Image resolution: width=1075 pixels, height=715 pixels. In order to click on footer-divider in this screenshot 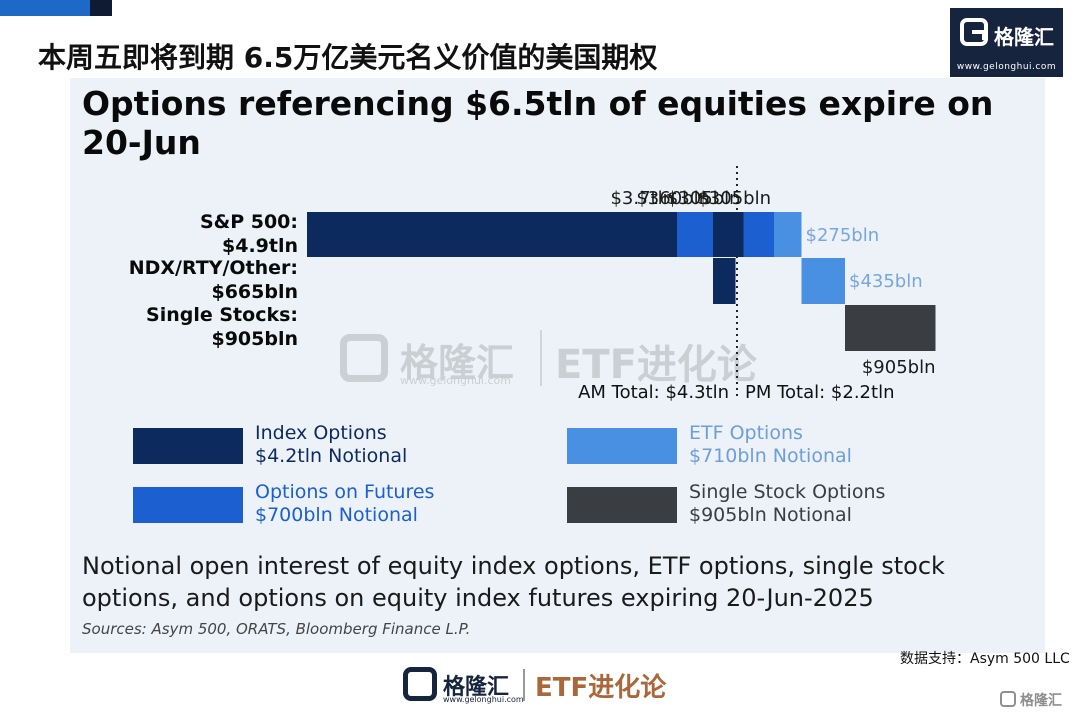, I will do `click(524, 685)`.